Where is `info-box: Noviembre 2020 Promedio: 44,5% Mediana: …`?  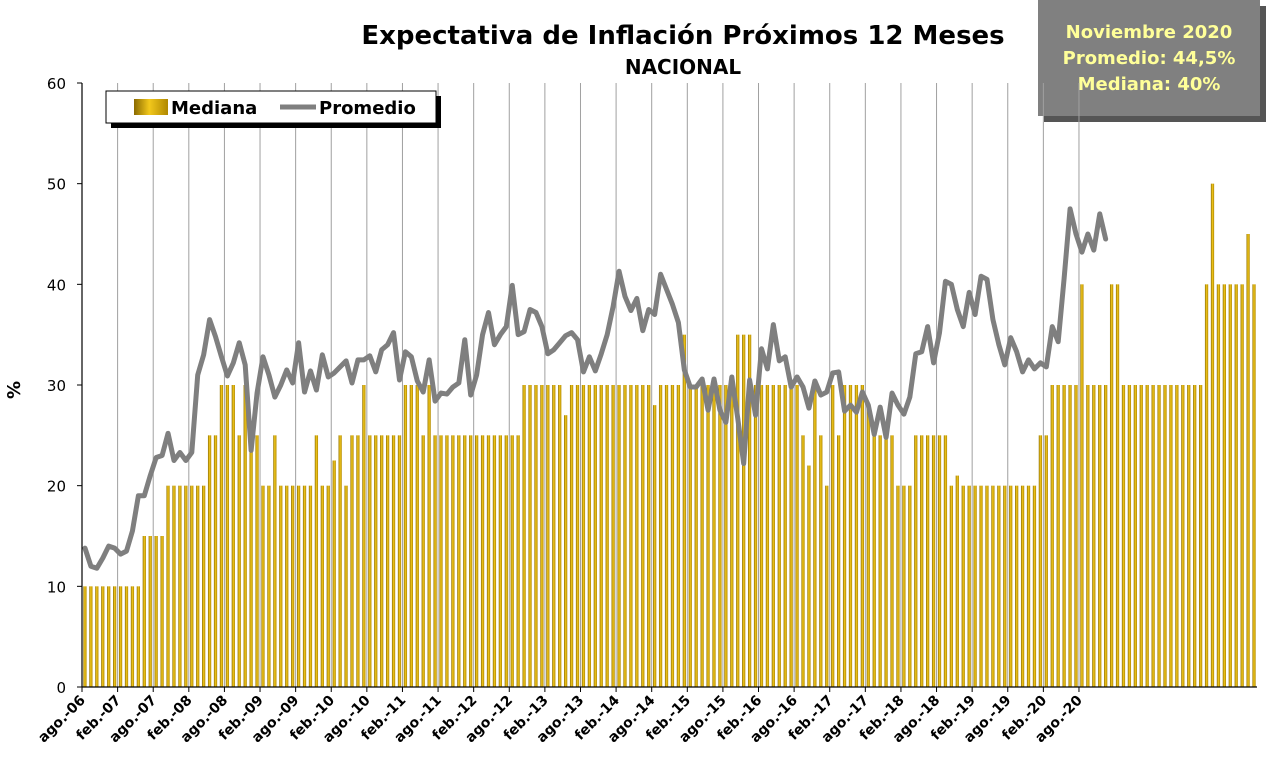 info-box: Noviembre 2020 Promedio: 44,5% Mediana: … is located at coordinates (1152, 61).